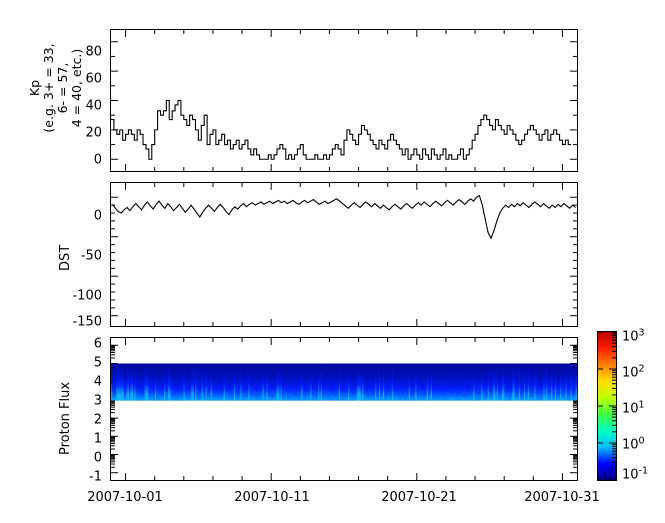 The width and height of the screenshot is (665, 523). Describe the element at coordinates (643, 471) in the screenshot. I see `colorbar-tick-exponent: -1` at that location.